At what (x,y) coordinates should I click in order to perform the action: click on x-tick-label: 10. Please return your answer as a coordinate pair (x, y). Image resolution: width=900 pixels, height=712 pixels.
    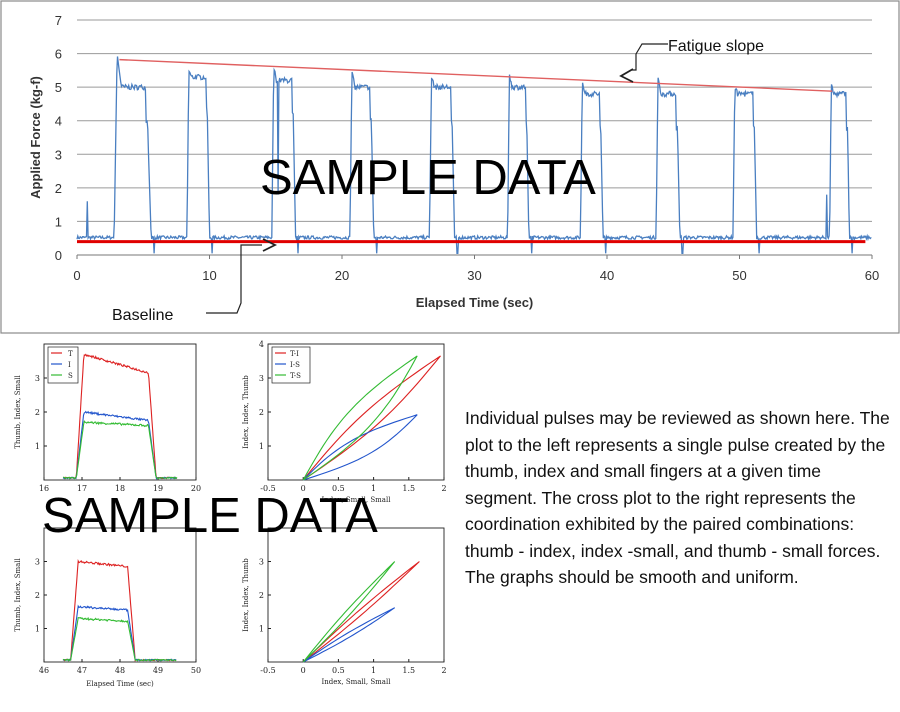
    Looking at the image, I should click on (209, 275).